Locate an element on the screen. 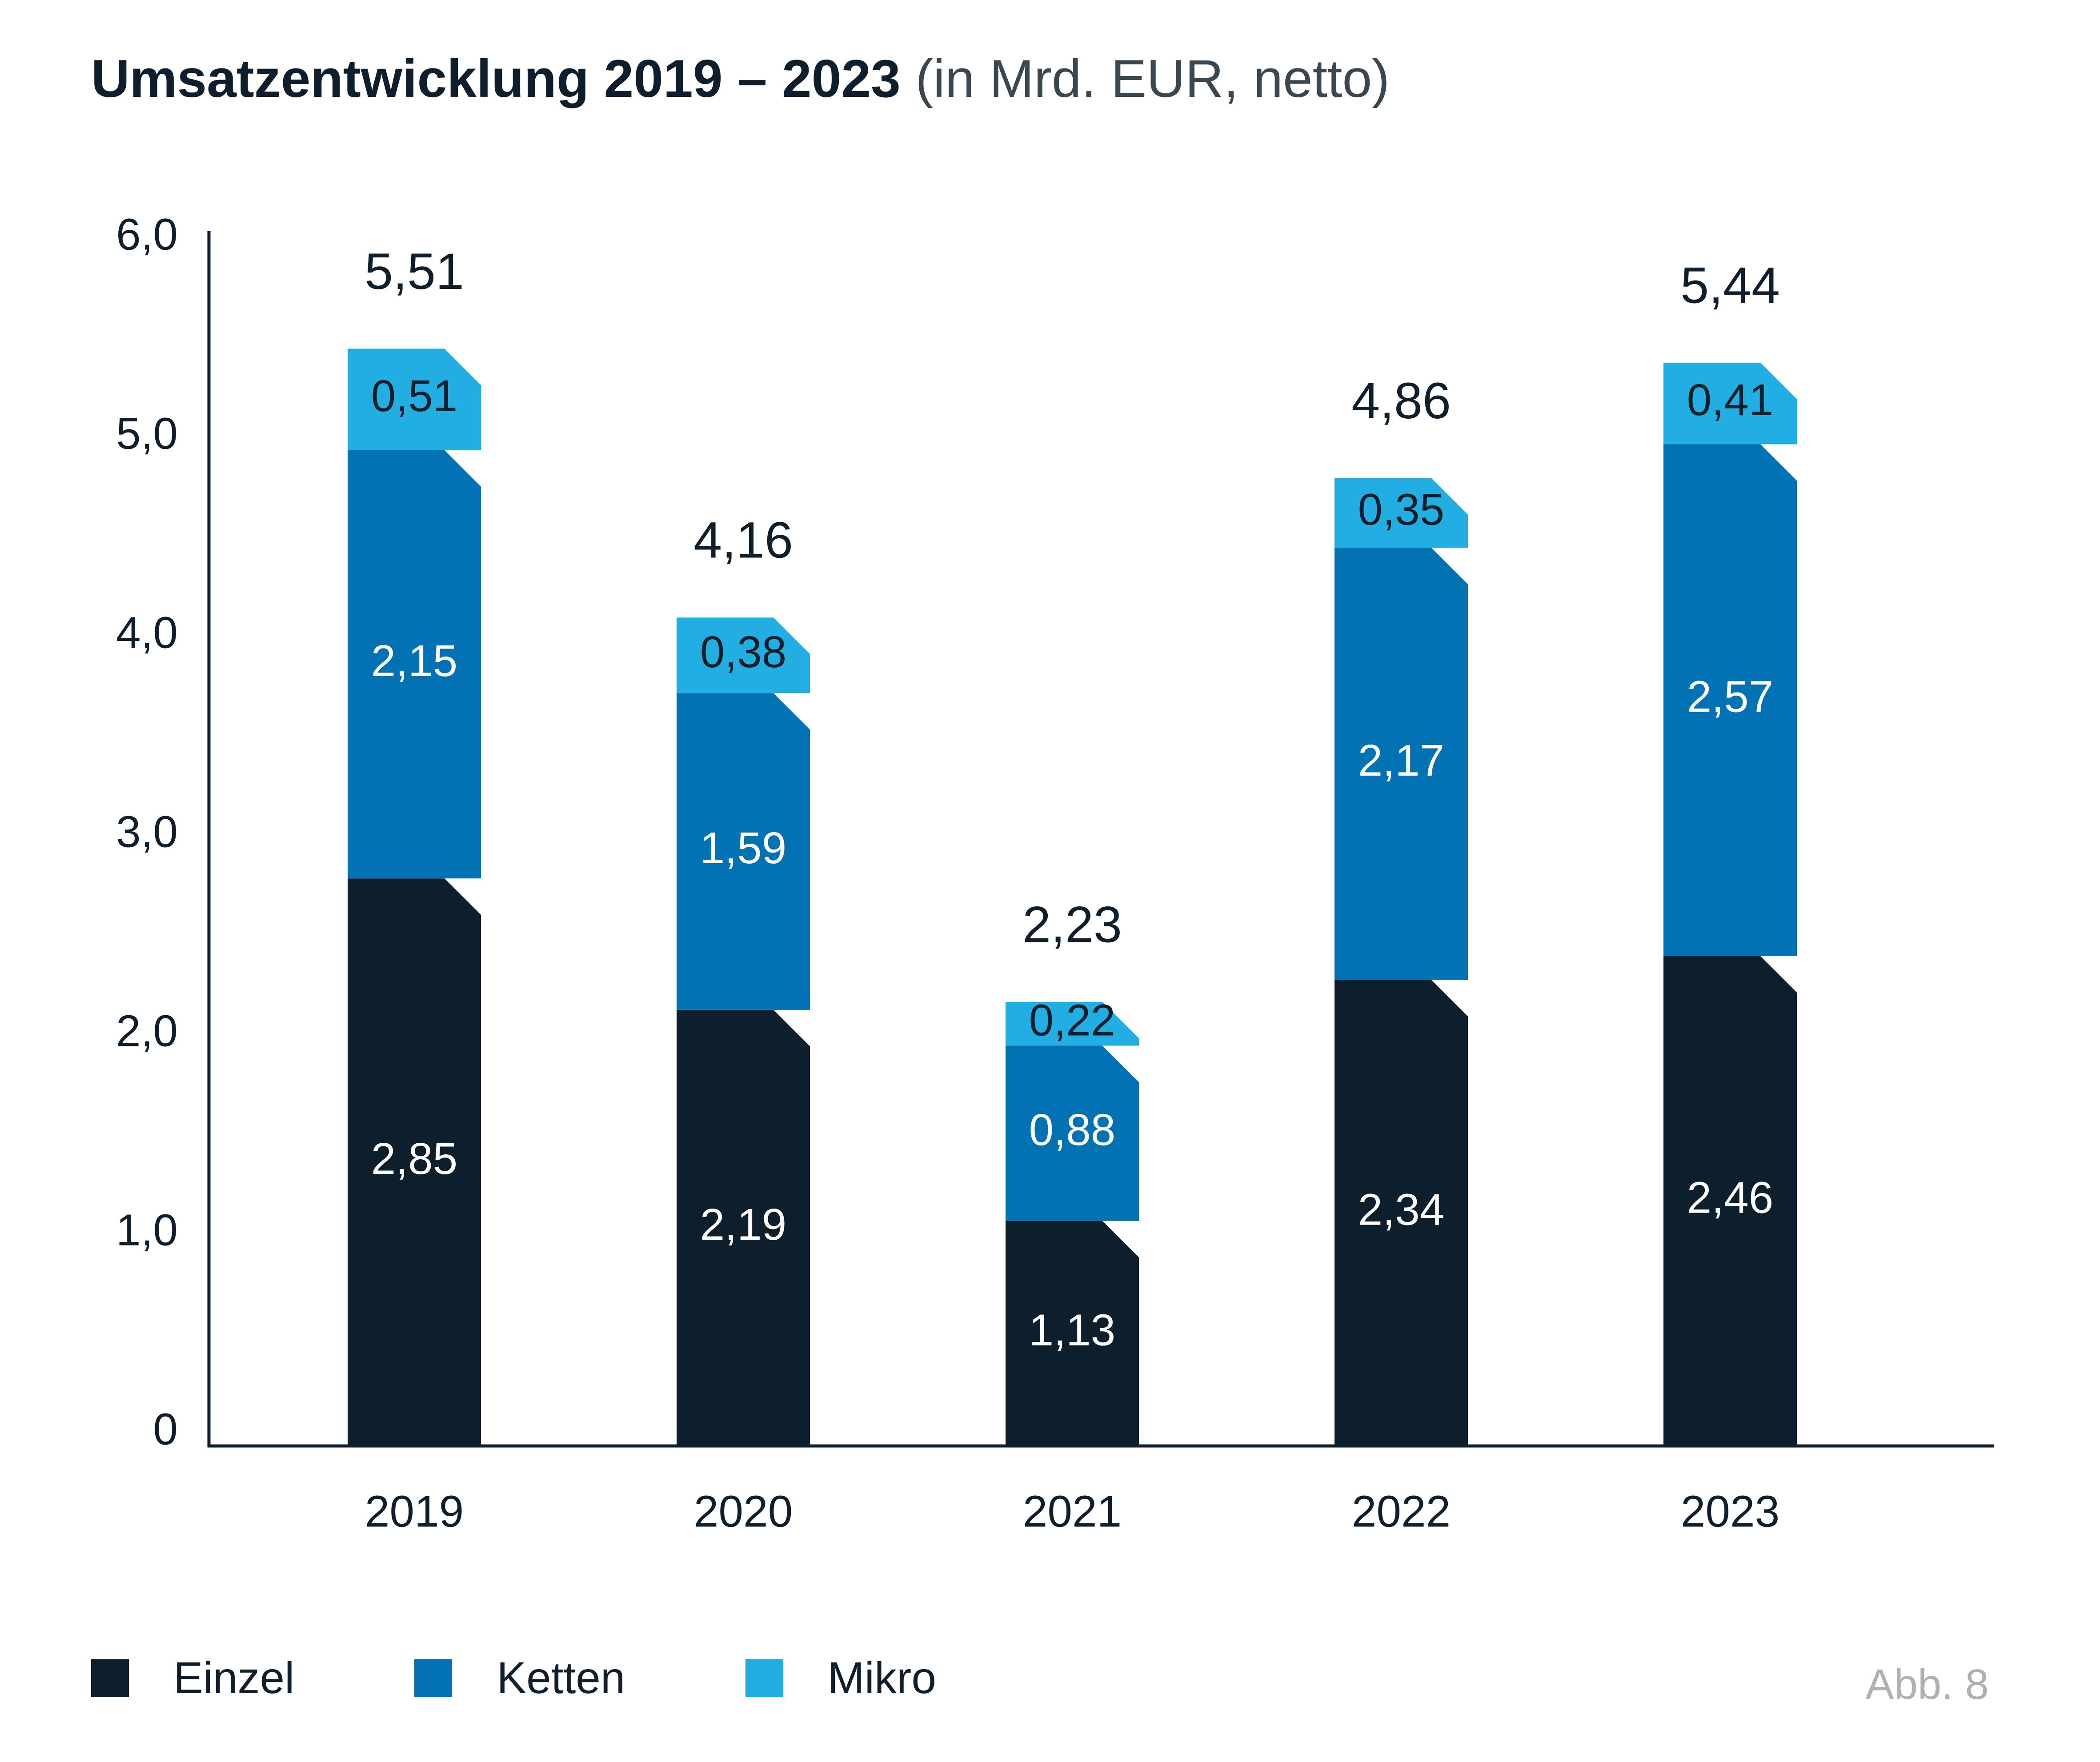  data-label: 2,19 is located at coordinates (744, 1224).